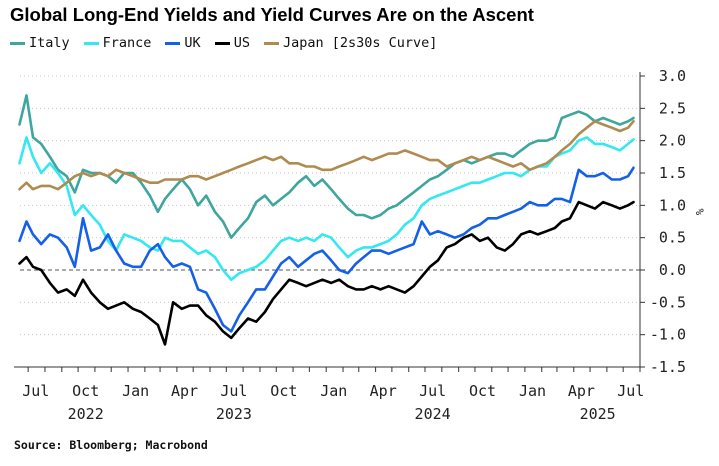  I want to click on legend-item-uk: UK, so click(183, 43).